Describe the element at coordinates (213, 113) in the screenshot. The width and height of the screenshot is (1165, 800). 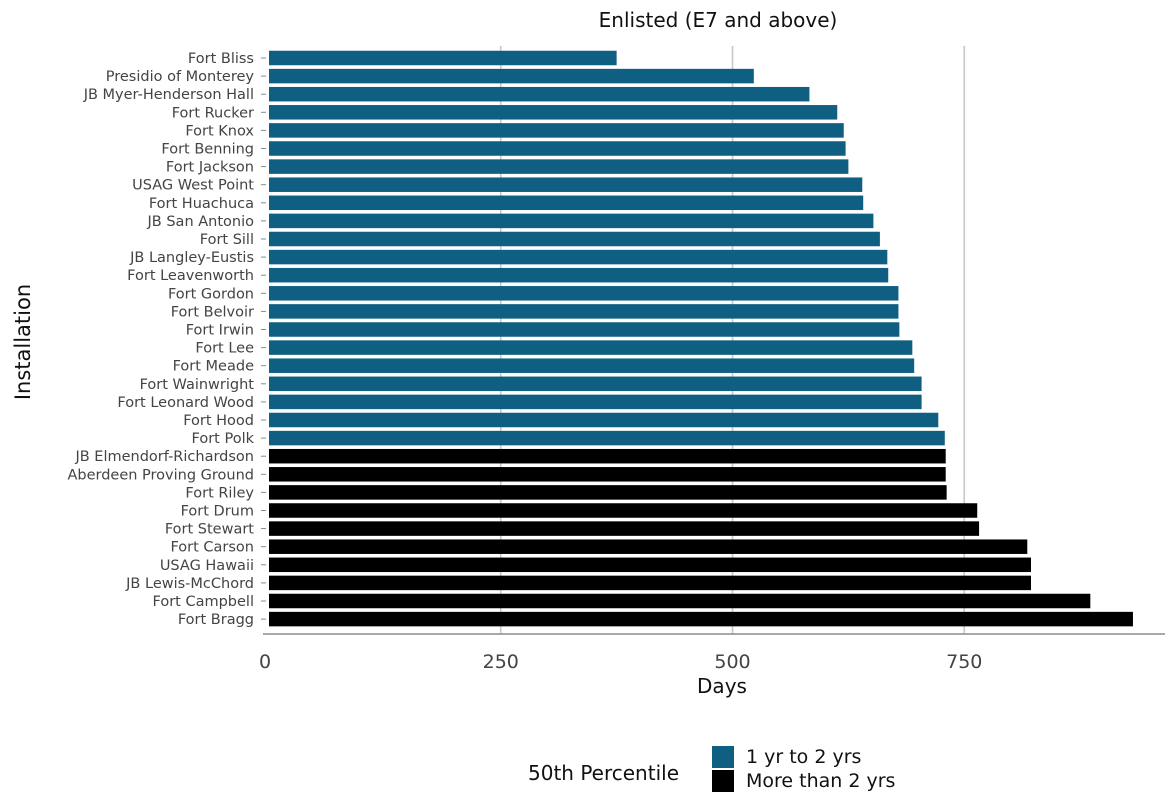
I see `y-tick-label: Fort Rucker` at that location.